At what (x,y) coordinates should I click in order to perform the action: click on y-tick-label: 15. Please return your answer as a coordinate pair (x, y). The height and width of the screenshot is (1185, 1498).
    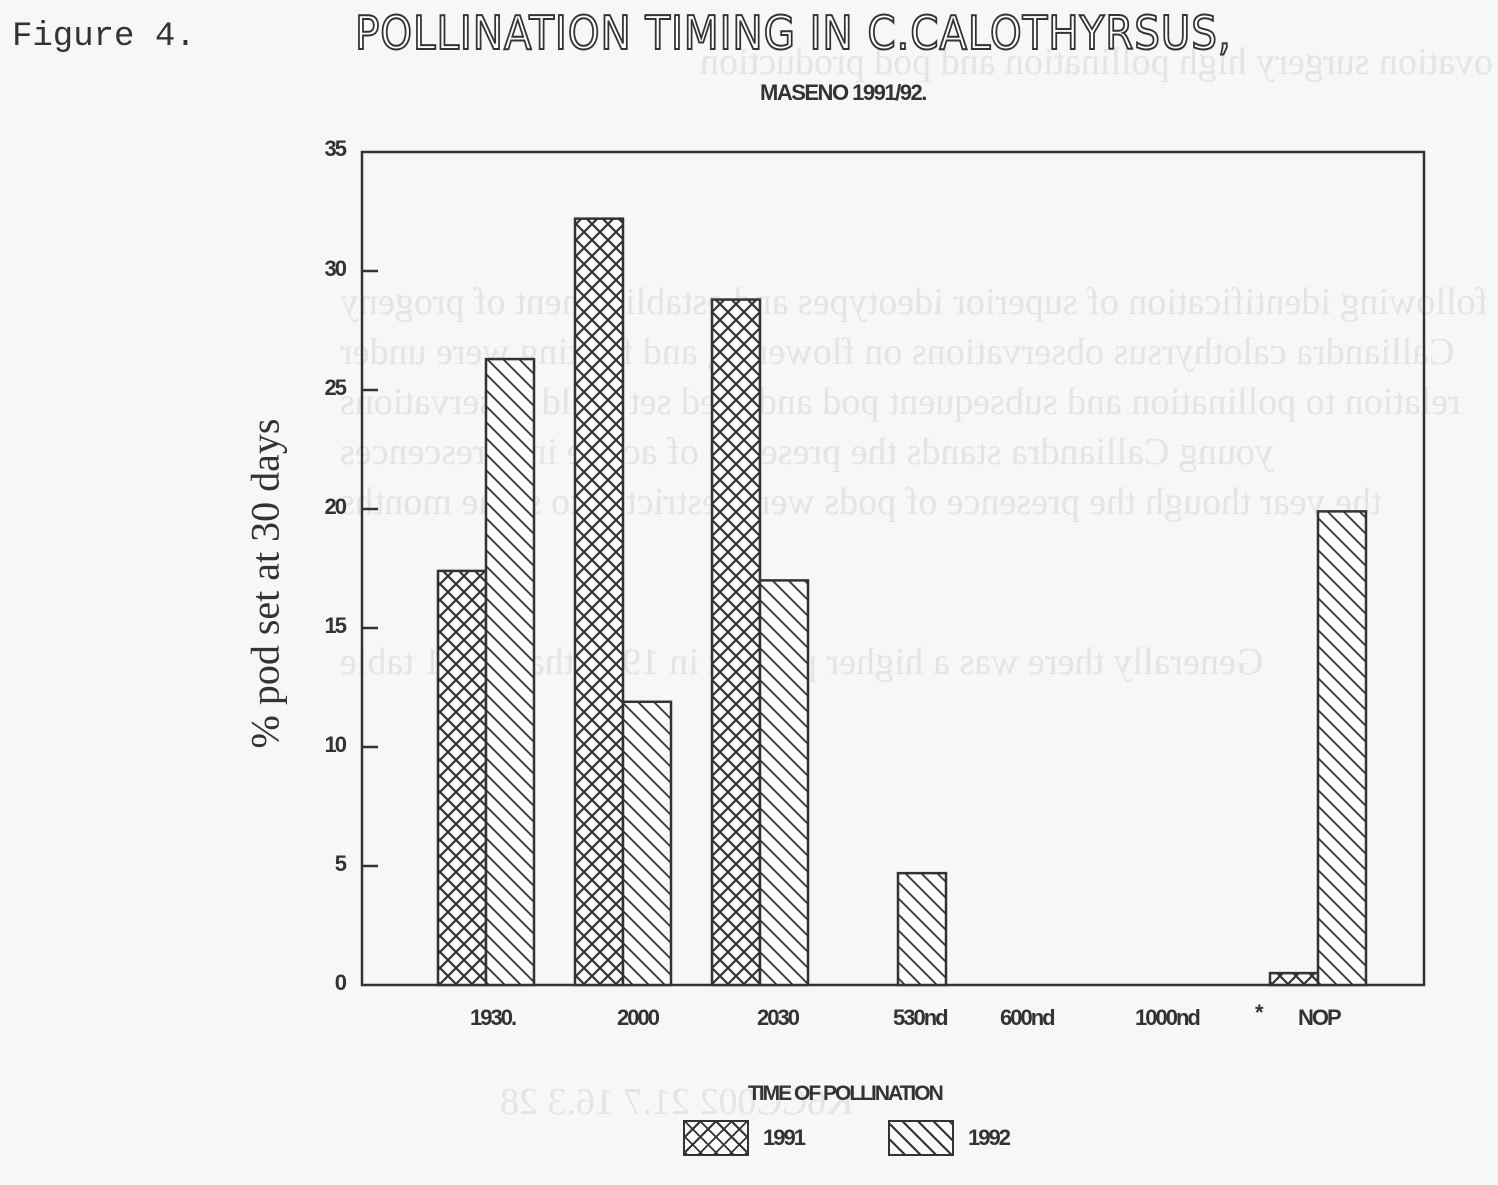
    Looking at the image, I should click on (335, 625).